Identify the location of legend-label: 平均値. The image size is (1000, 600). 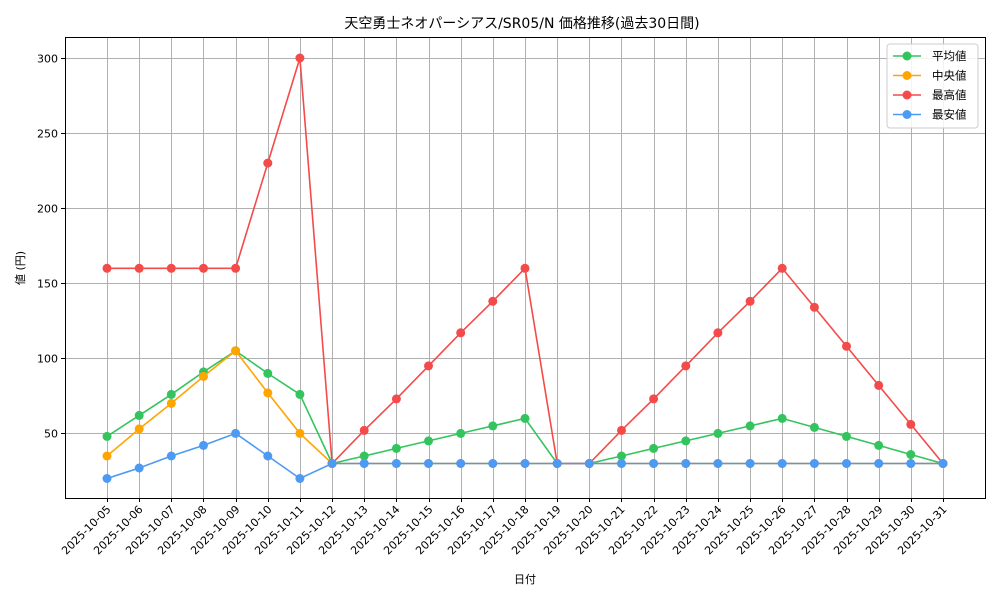
(949, 56).